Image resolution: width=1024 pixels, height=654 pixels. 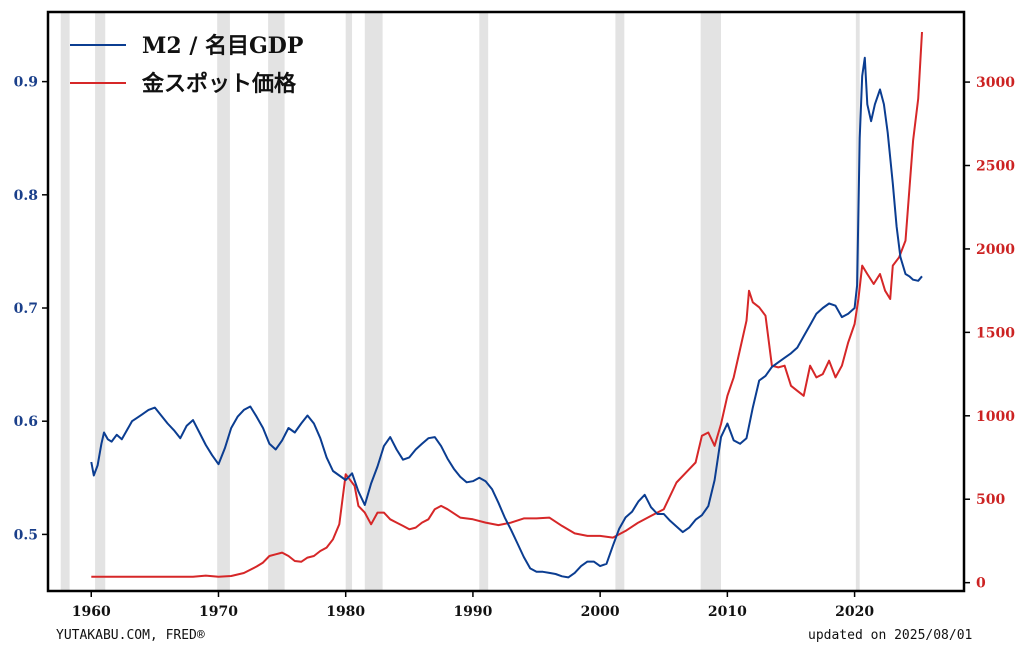 I want to click on legend: M2 / 名目GDP 金スポット価格, so click(x=186, y=65).